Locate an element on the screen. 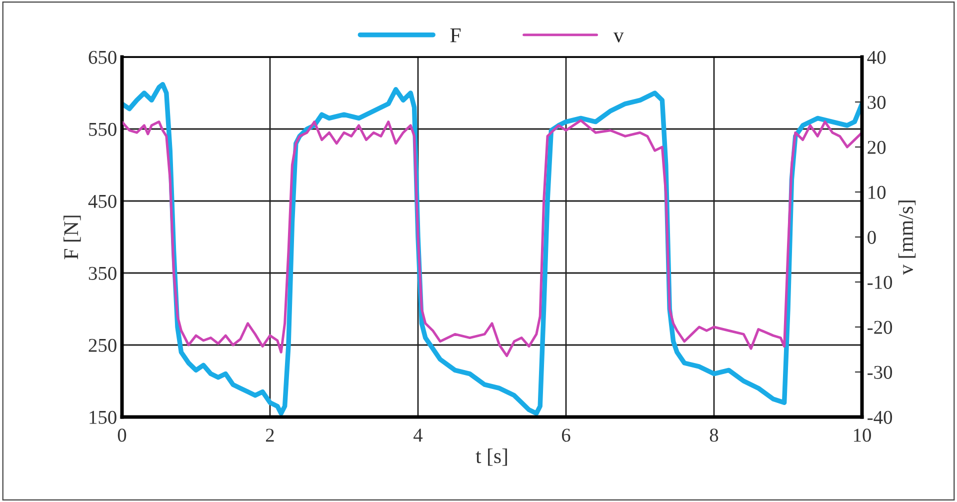 This screenshot has height=502, width=957. legend-label: v is located at coordinates (618, 37).